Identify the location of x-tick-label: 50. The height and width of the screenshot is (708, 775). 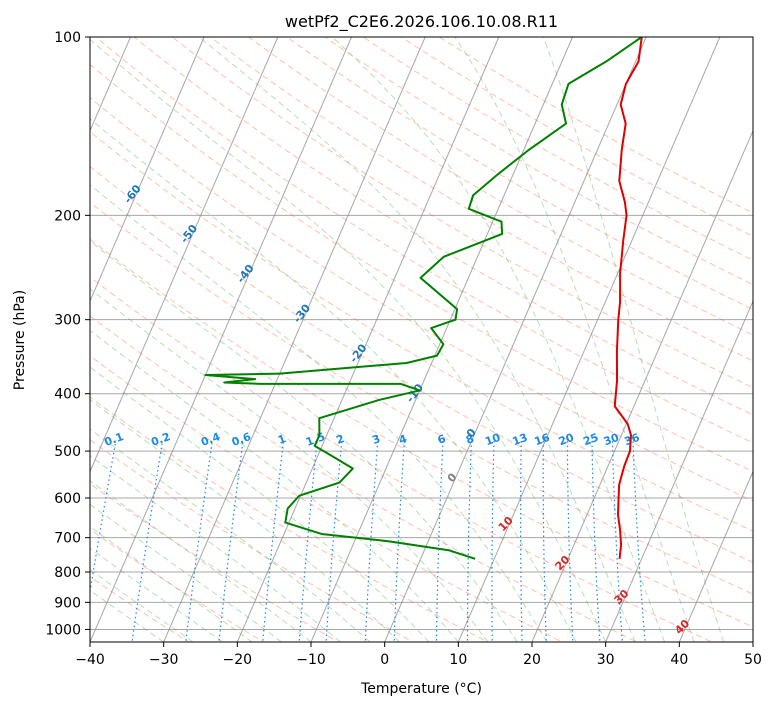
(753, 660).